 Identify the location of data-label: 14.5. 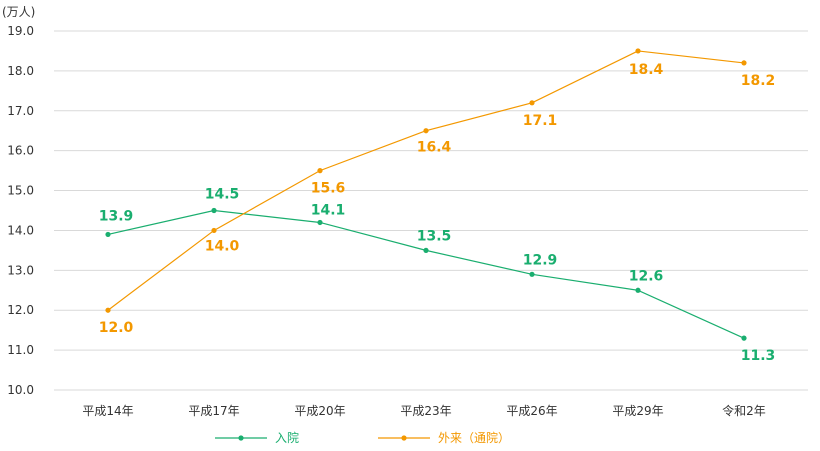
(222, 195).